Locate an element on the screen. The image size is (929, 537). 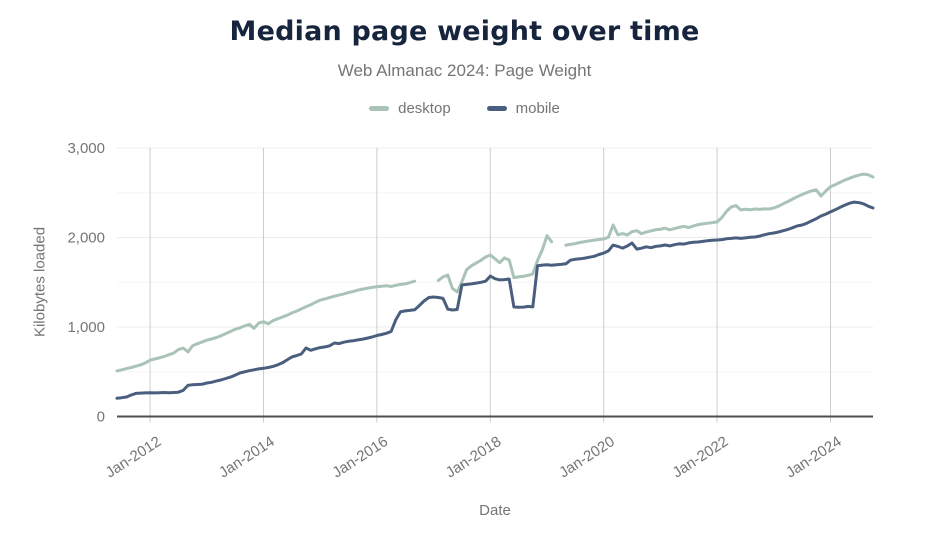
legend: desktop mobile is located at coordinates (464, 108).